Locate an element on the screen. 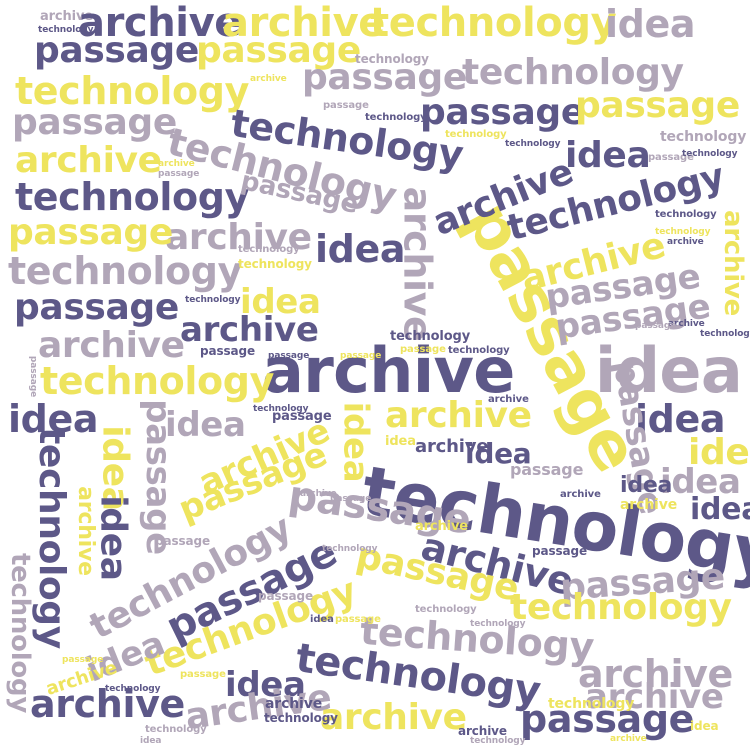 The image size is (750, 750). word-idea-vertical: idea is located at coordinates (113, 538).